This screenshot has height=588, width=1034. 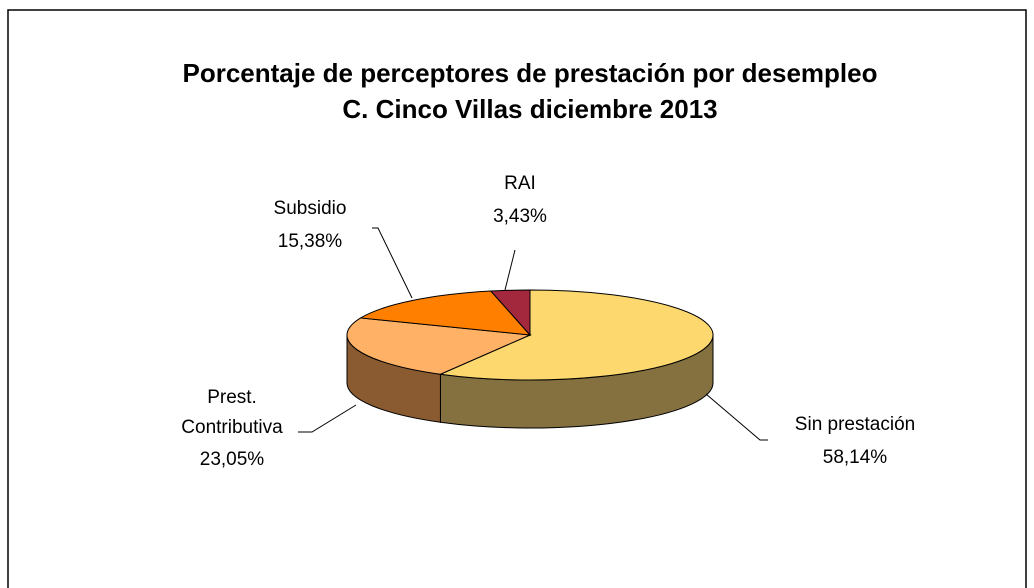 What do you see at coordinates (520, 200) in the screenshot?
I see `slice-label: RAI 3,43%` at bounding box center [520, 200].